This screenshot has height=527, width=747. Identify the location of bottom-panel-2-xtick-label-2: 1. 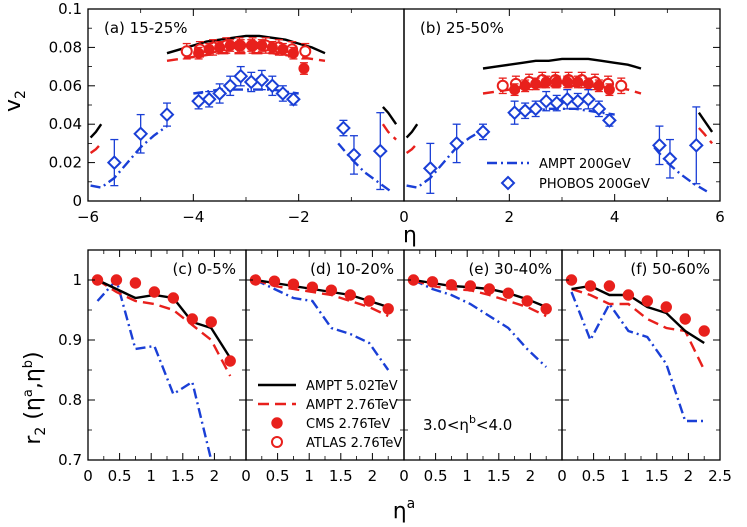
(467, 476).